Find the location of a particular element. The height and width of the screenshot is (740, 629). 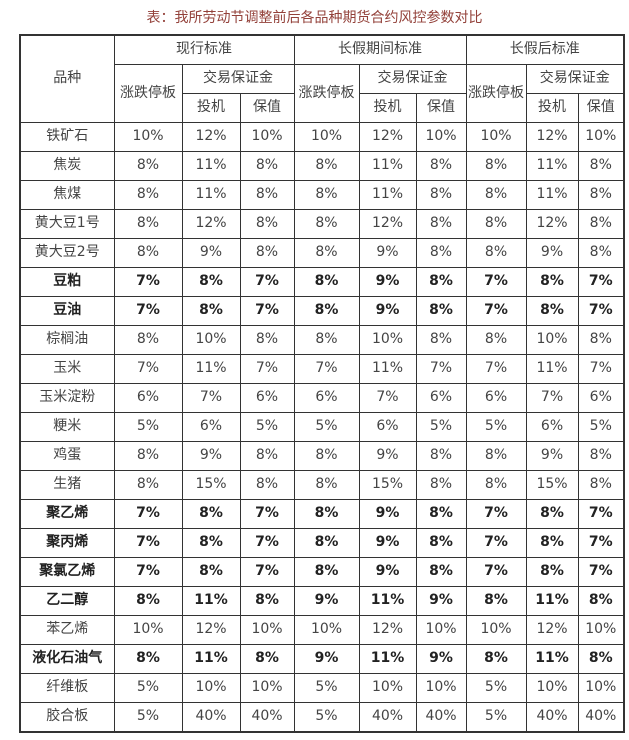

table-row: 聚氯乙烯 7% 8% 7% 8% 9% 8% 7% 8% 7% is located at coordinates (322, 572).